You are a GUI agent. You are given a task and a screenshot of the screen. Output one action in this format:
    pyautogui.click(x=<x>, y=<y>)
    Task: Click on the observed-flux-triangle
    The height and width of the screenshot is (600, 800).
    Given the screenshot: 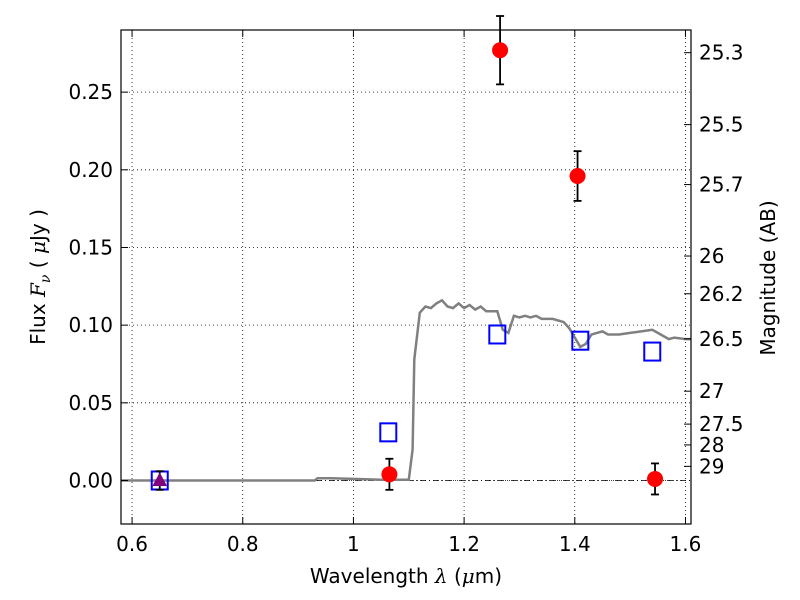 What is the action you would take?
    pyautogui.click(x=160, y=479)
    